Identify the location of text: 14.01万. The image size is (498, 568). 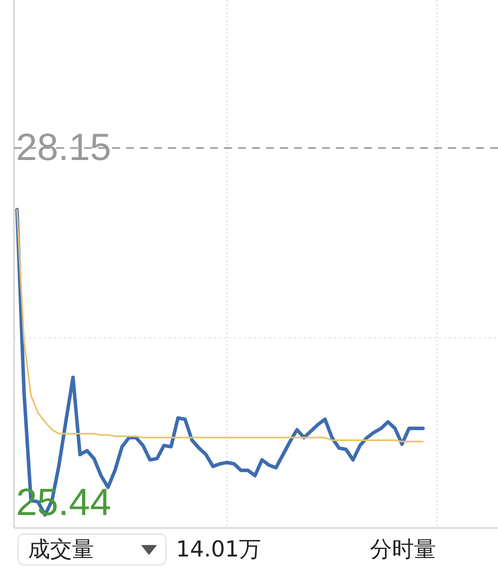
(218, 550).